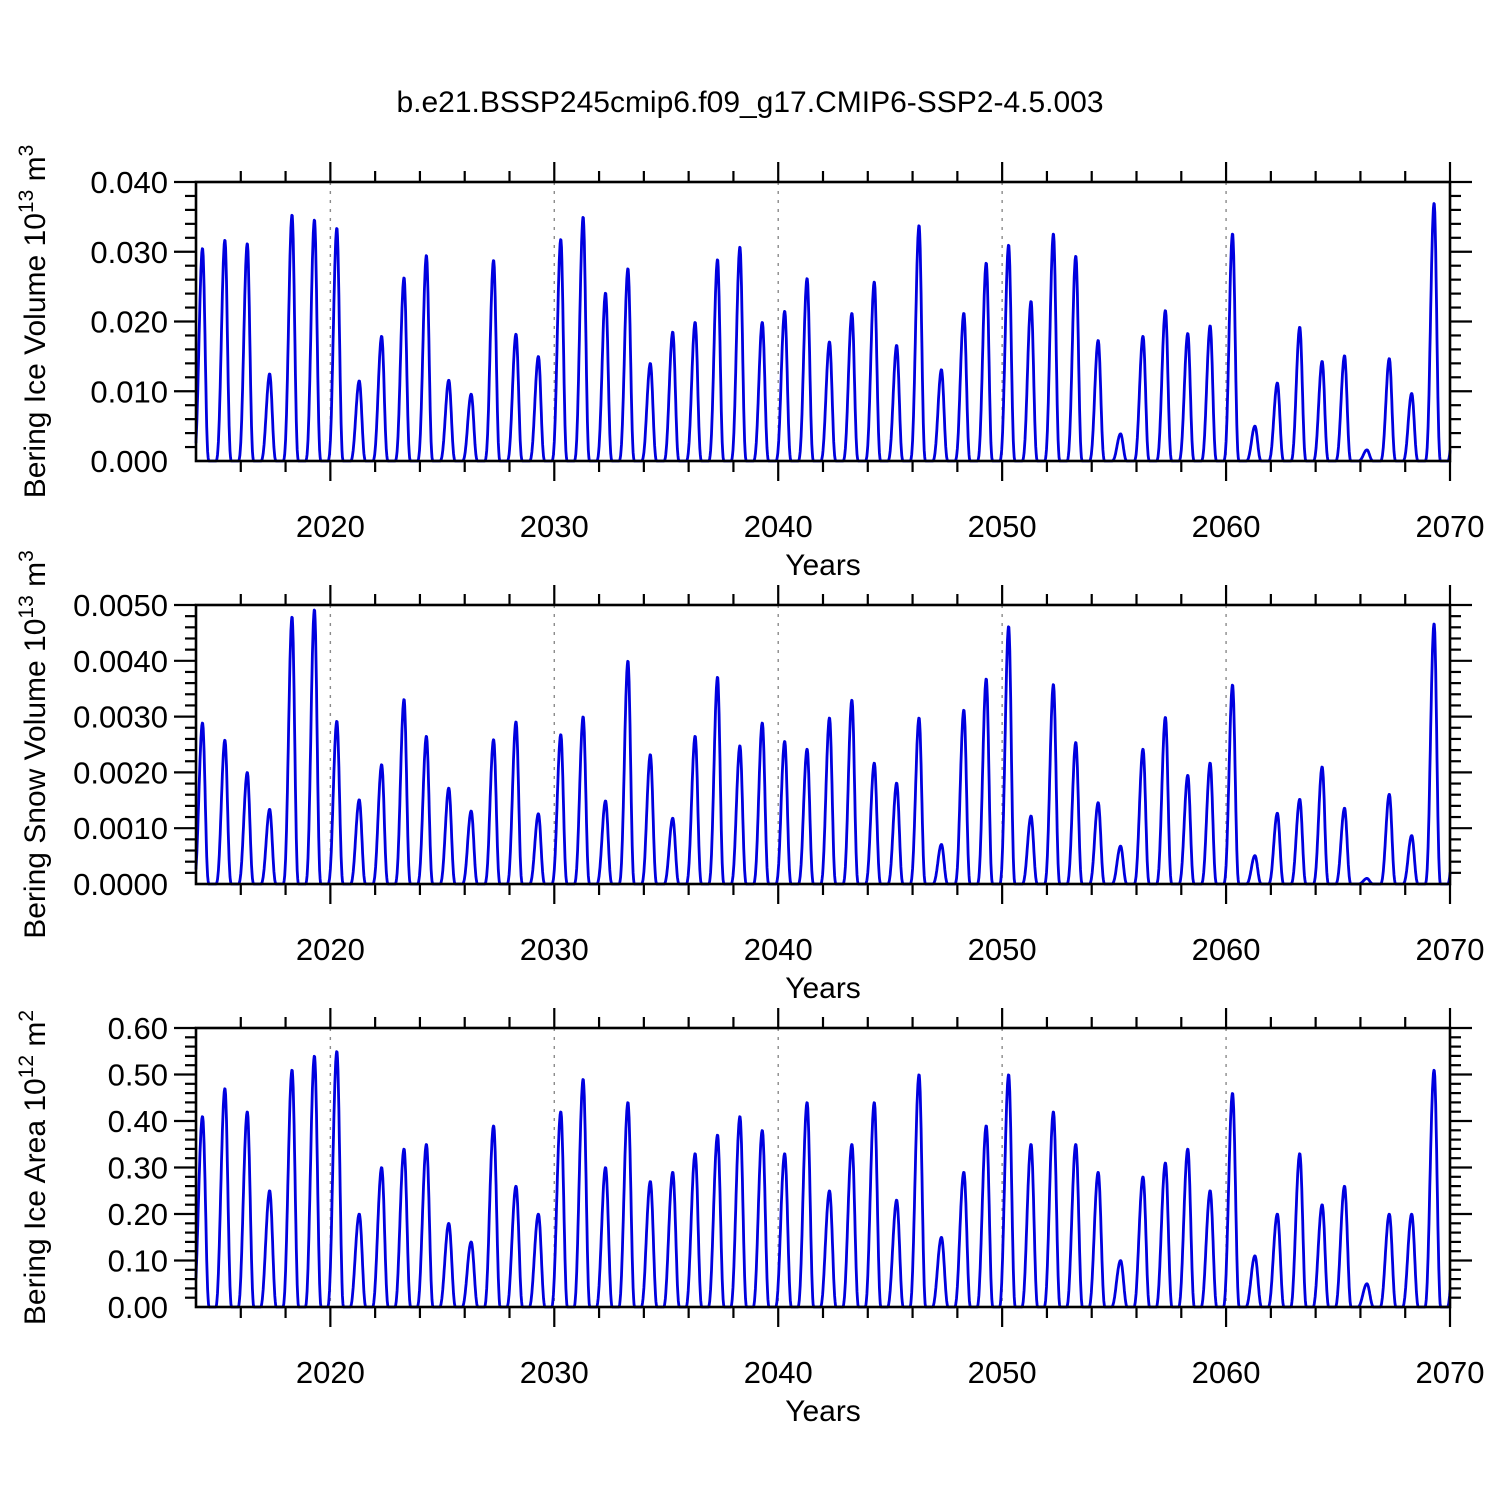 The width and height of the screenshot is (1500, 1500). Describe the element at coordinates (138, 1121) in the screenshot. I see `y-tick-label: 0.40` at that location.